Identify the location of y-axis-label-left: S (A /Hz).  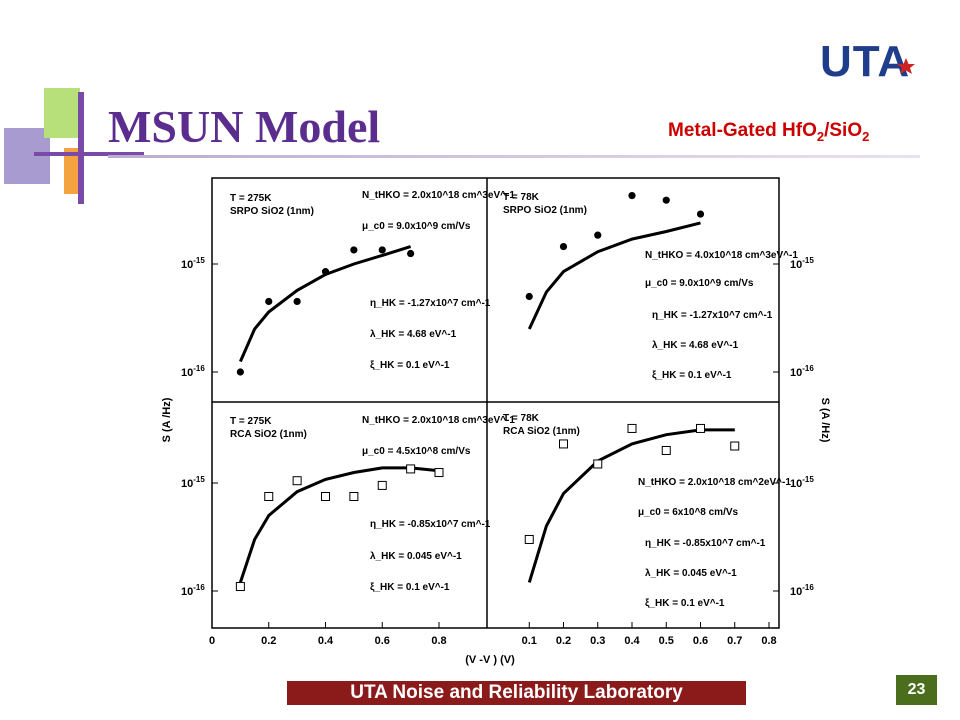
(167, 419).